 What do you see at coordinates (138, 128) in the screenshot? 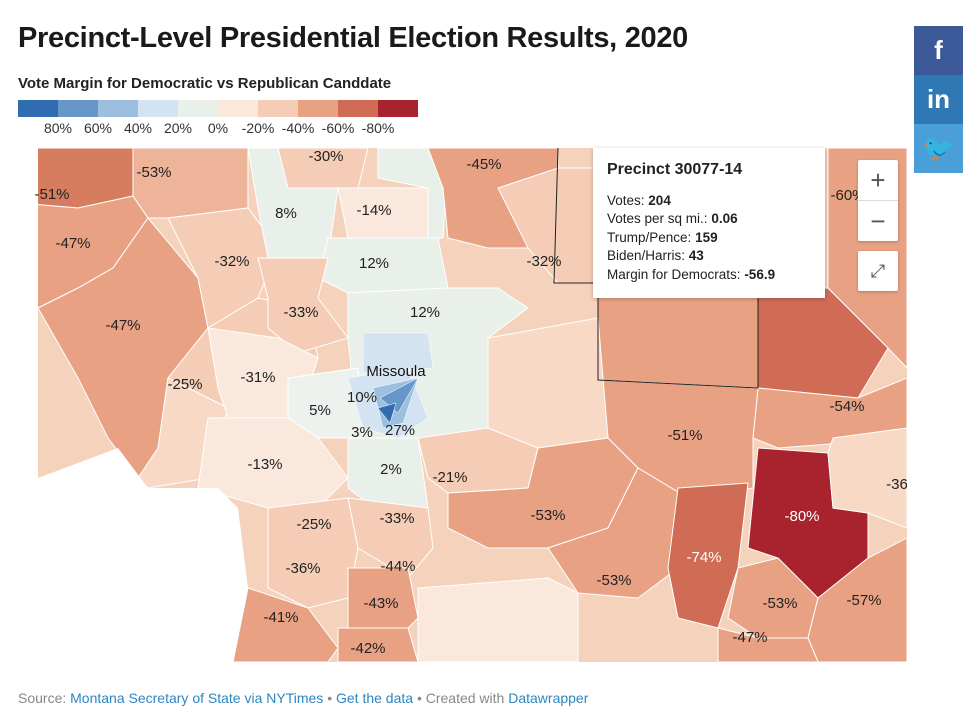
I see `legend-label: 40%` at bounding box center [138, 128].